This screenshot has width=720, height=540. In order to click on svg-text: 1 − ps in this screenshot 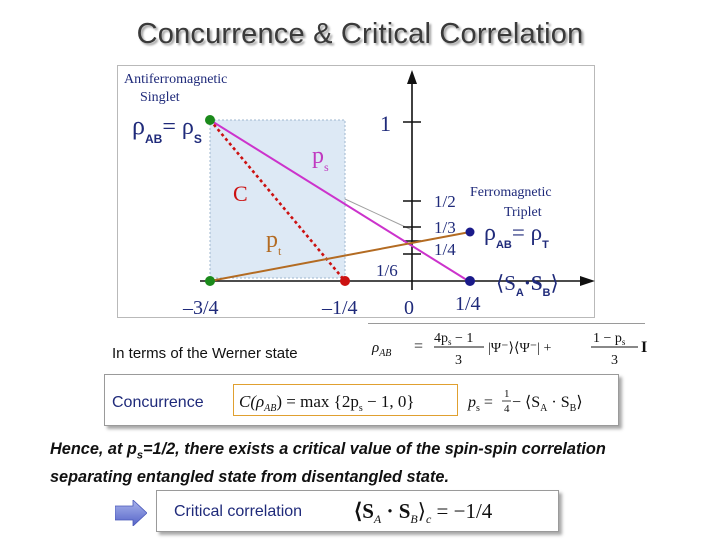, I will do `click(609, 339)`.